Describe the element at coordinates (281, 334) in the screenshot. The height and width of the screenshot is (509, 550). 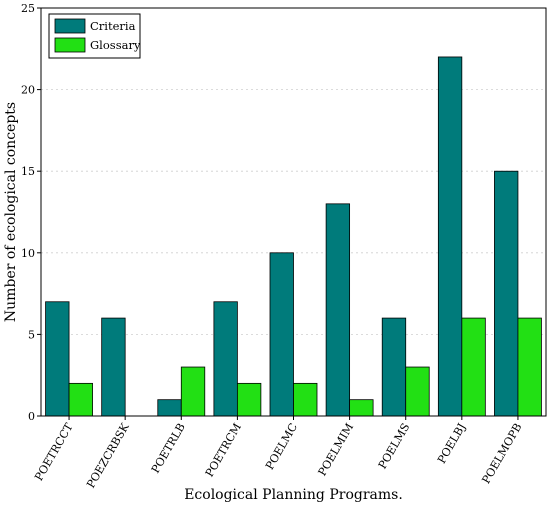
I see `bar-criteria-poelmc` at that location.